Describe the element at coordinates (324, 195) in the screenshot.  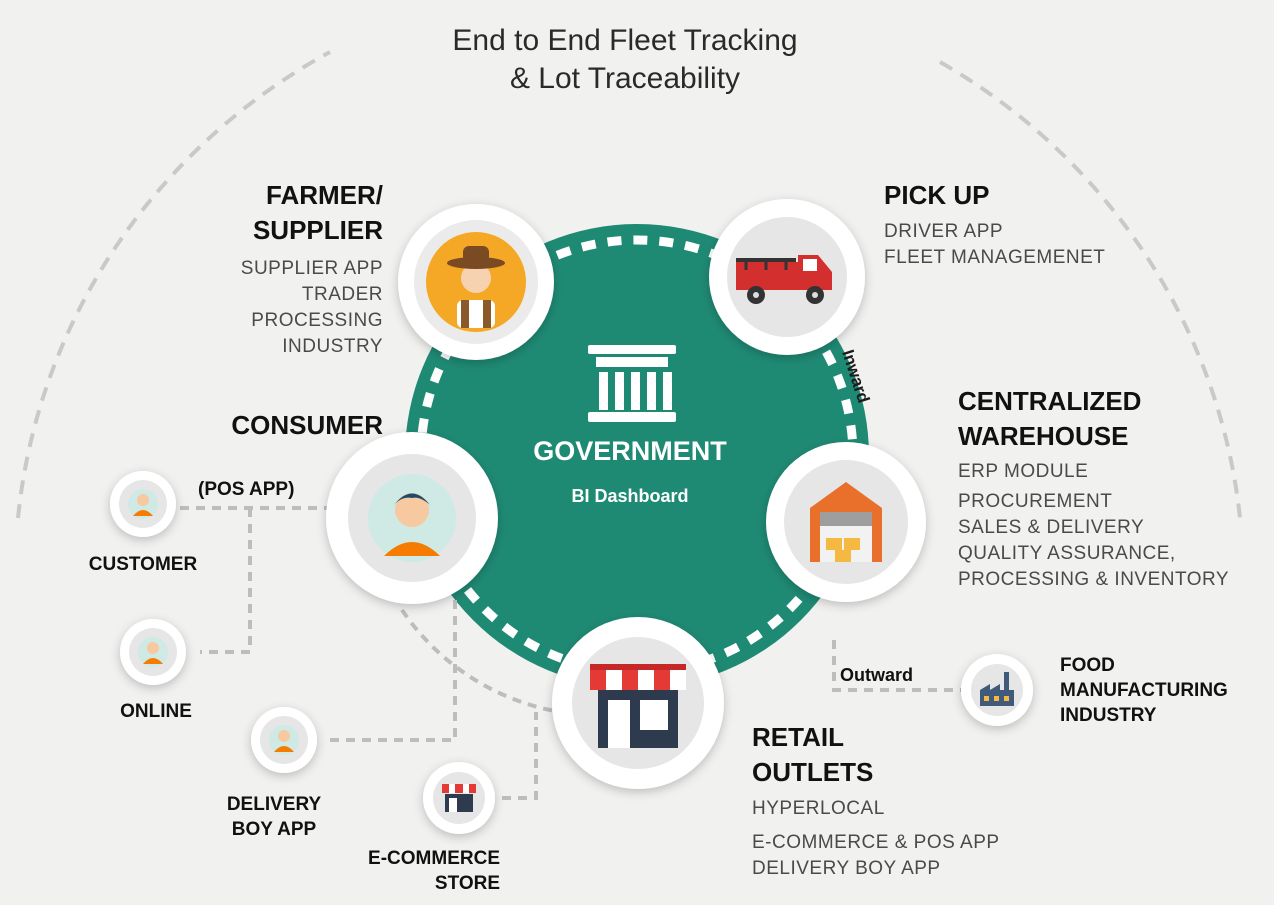
I see `farmer-title-line-1: FARMER/` at that location.